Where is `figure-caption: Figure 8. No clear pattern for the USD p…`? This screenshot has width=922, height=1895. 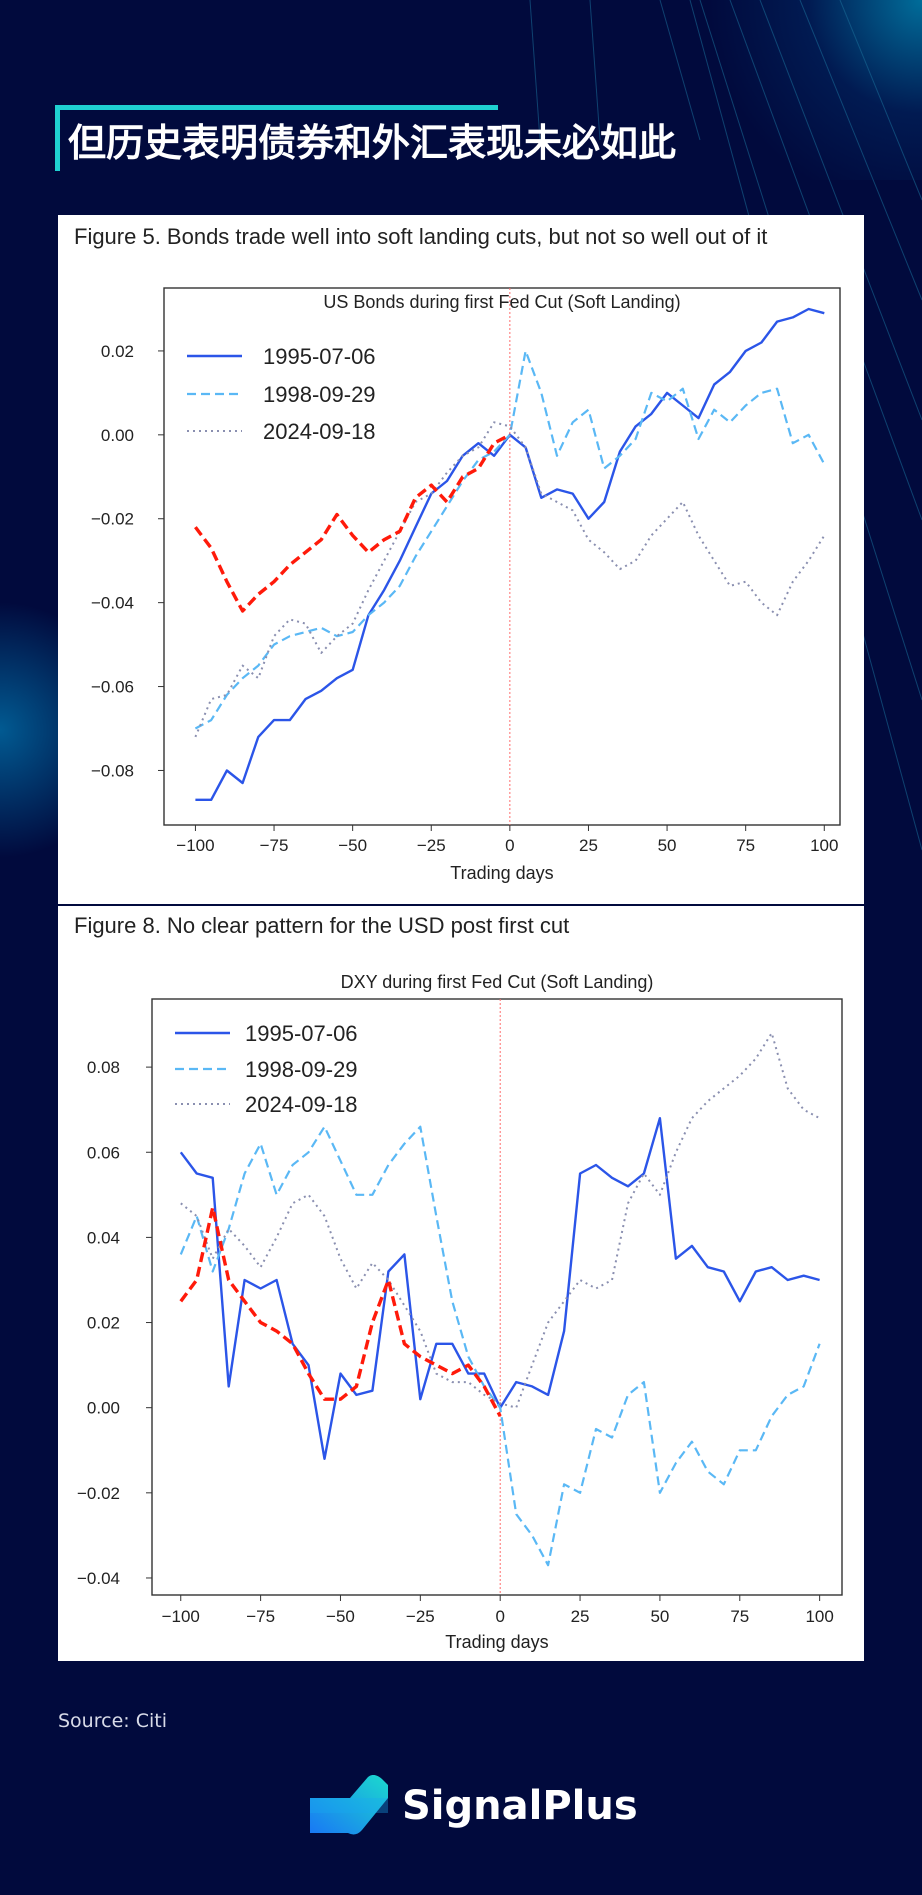
figure-caption: Figure 8. No clear pattern for the USD p… is located at coordinates (322, 925).